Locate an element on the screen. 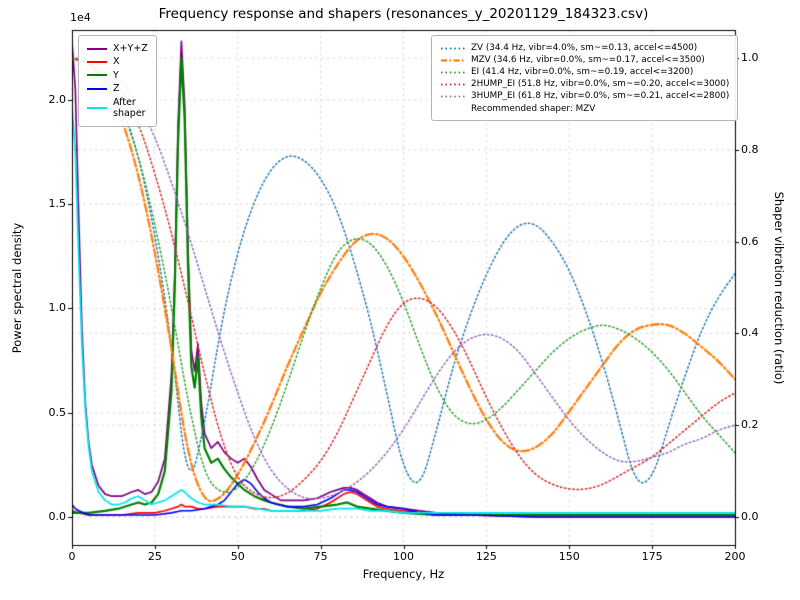 This screenshot has width=800, height=600. y-tick-label-right: 1.0 is located at coordinates (750, 57).